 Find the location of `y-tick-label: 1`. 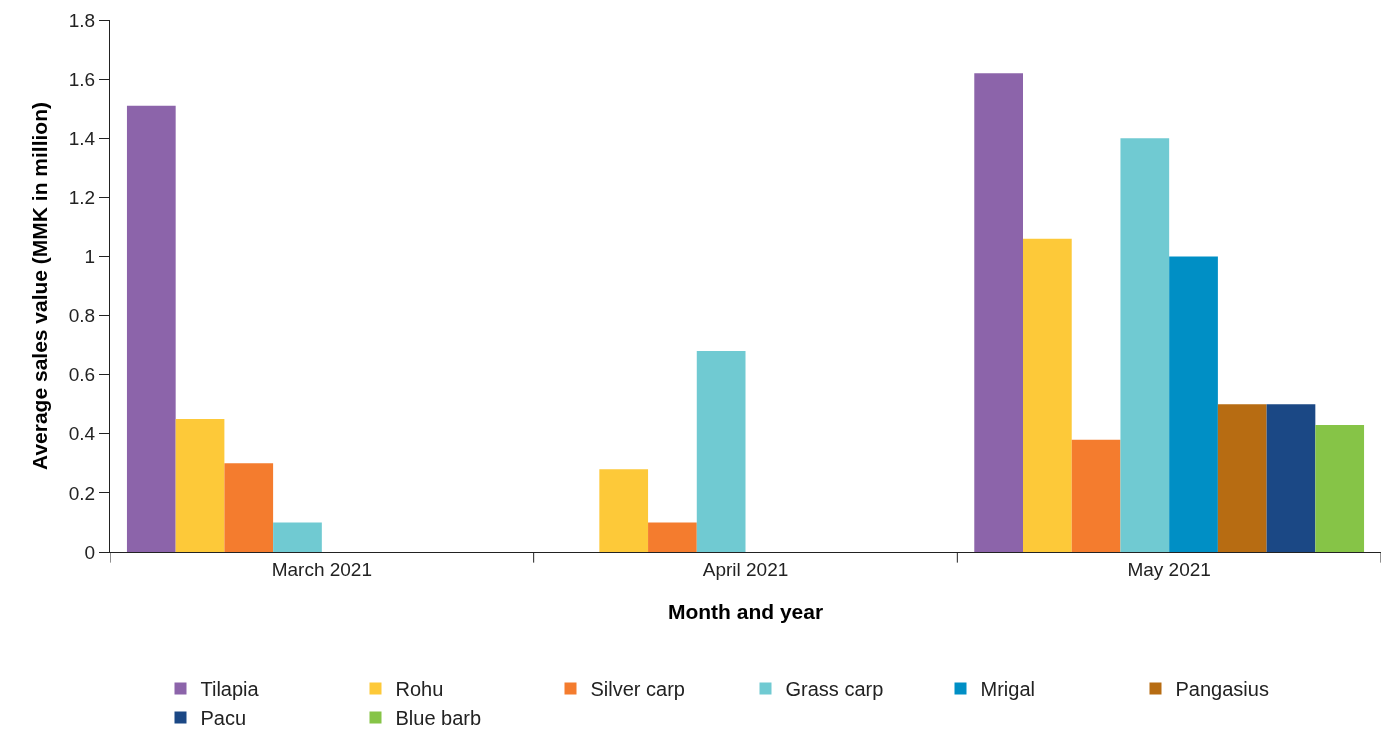

y-tick-label: 1 is located at coordinates (90, 257).